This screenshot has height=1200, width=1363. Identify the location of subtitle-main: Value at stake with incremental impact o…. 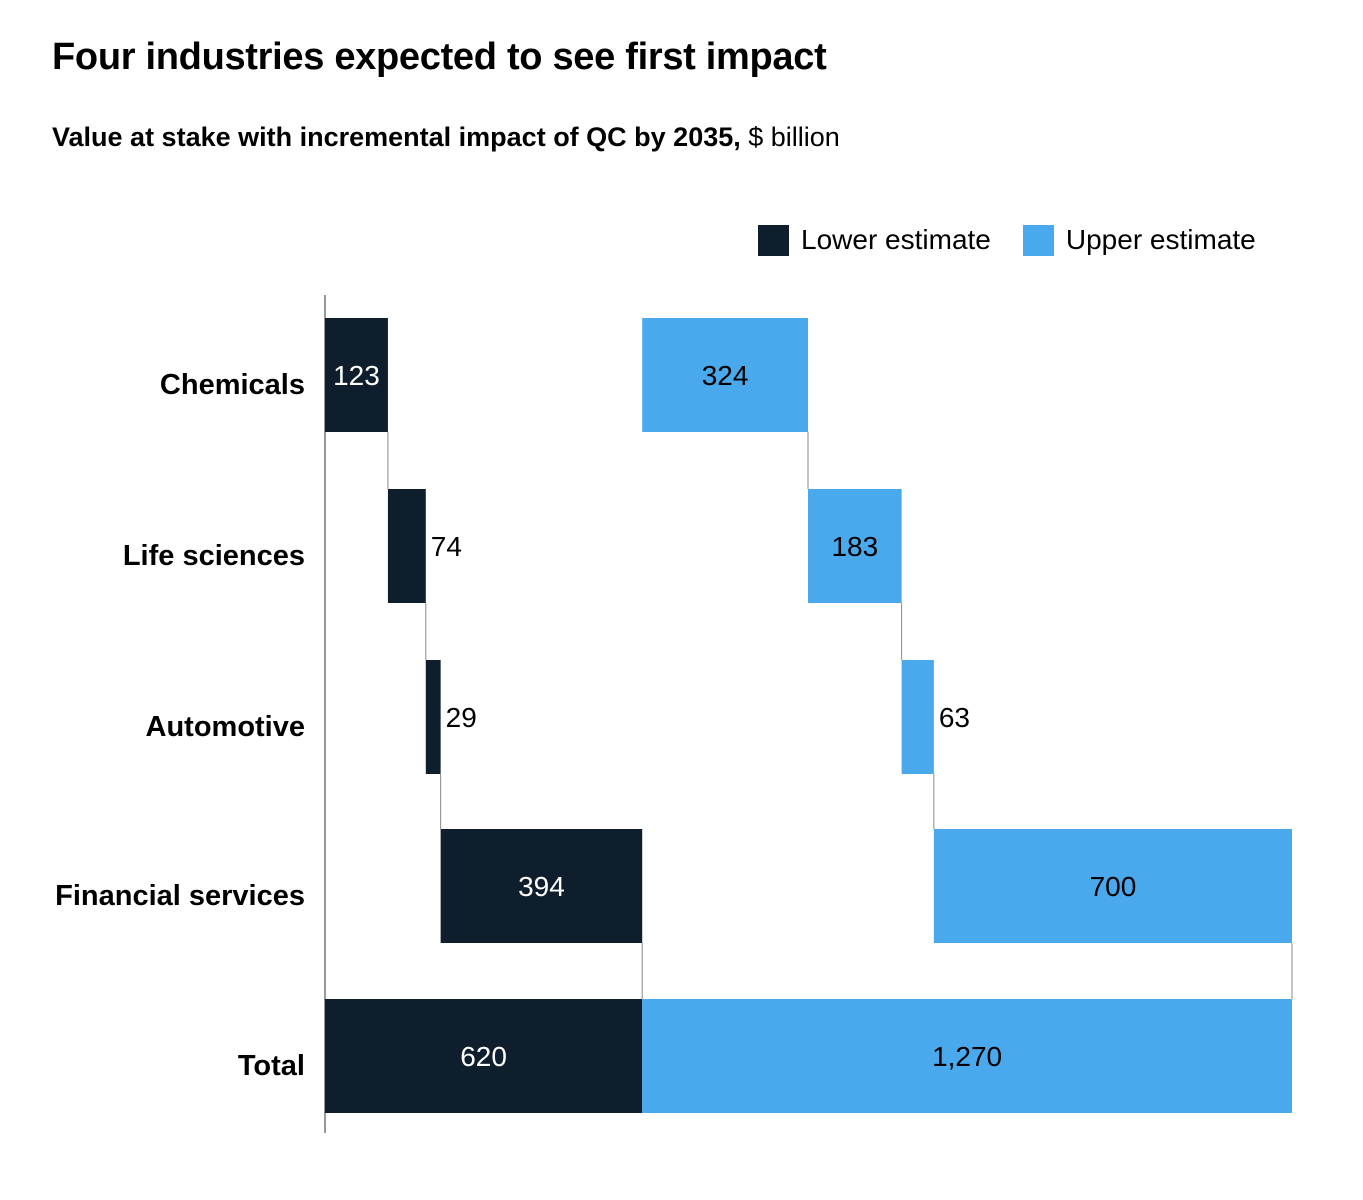
(396, 137).